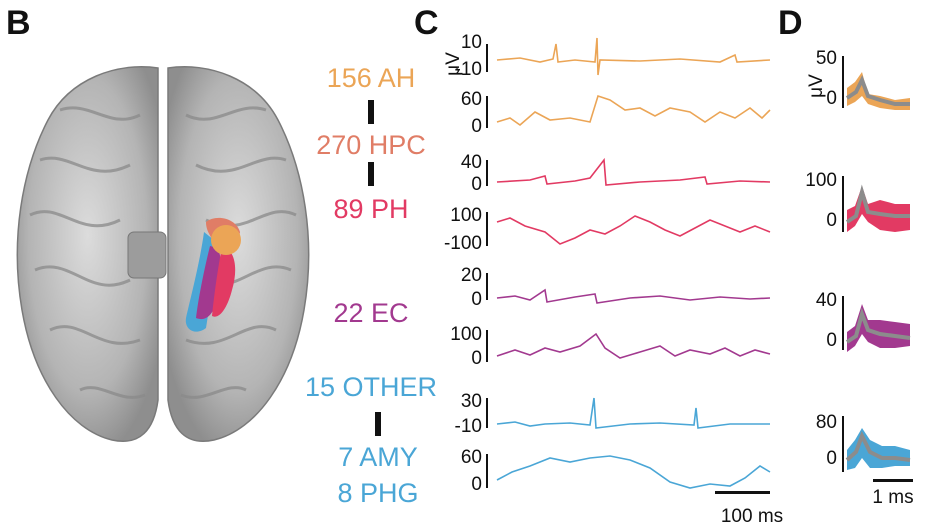 The height and width of the screenshot is (532, 949). I want to click on trace-row: 40 0, so click(616, 173).